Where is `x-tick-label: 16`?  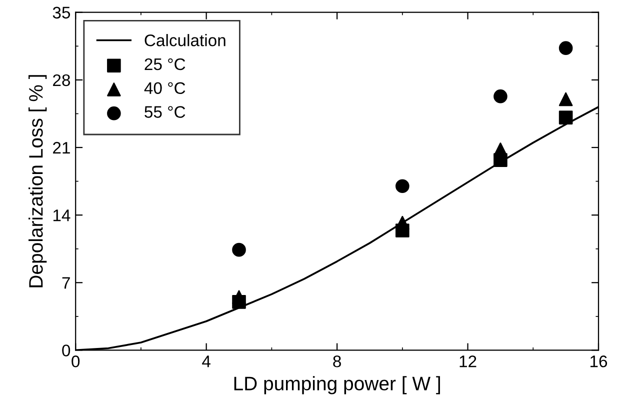 x-tick-label: 16 is located at coordinates (599, 362).